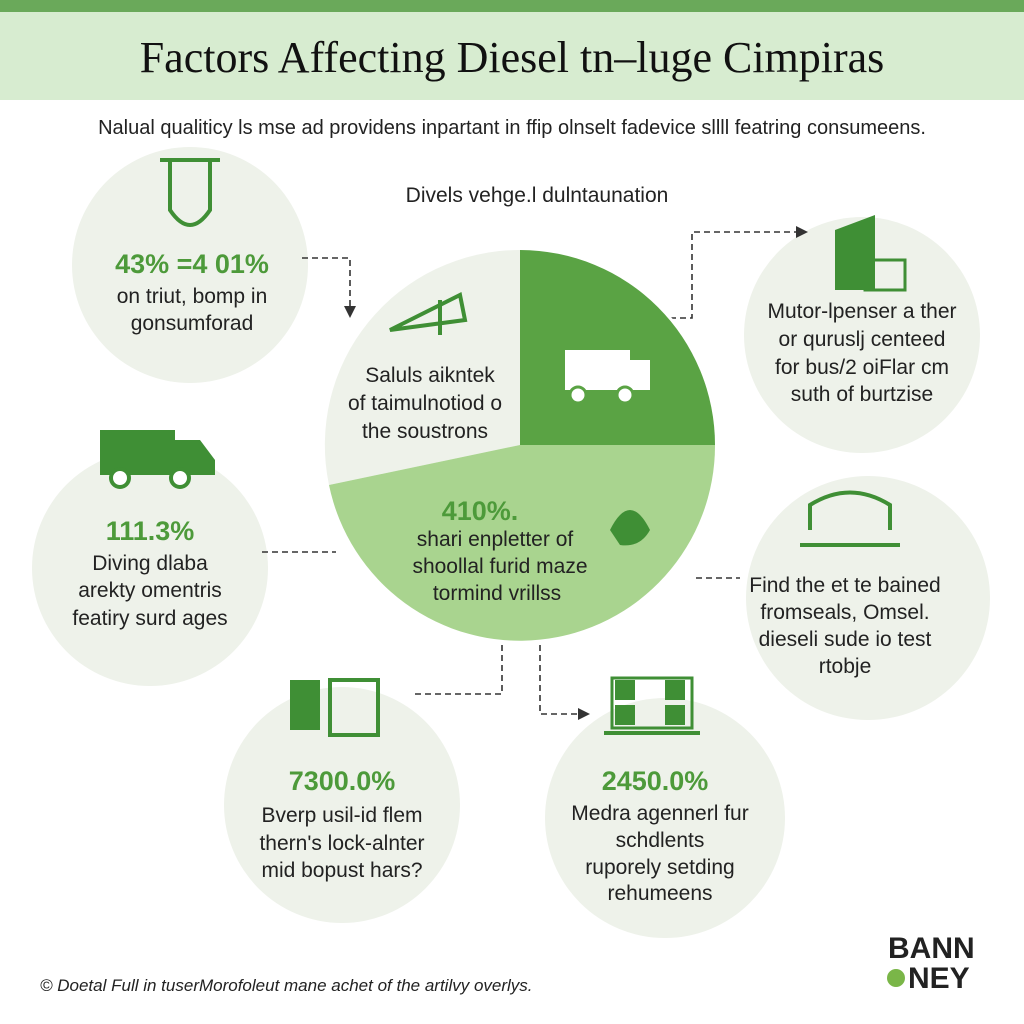 This screenshot has width=1024, height=1024. I want to click on card-text: fromseals, Omsel., so click(844, 612).